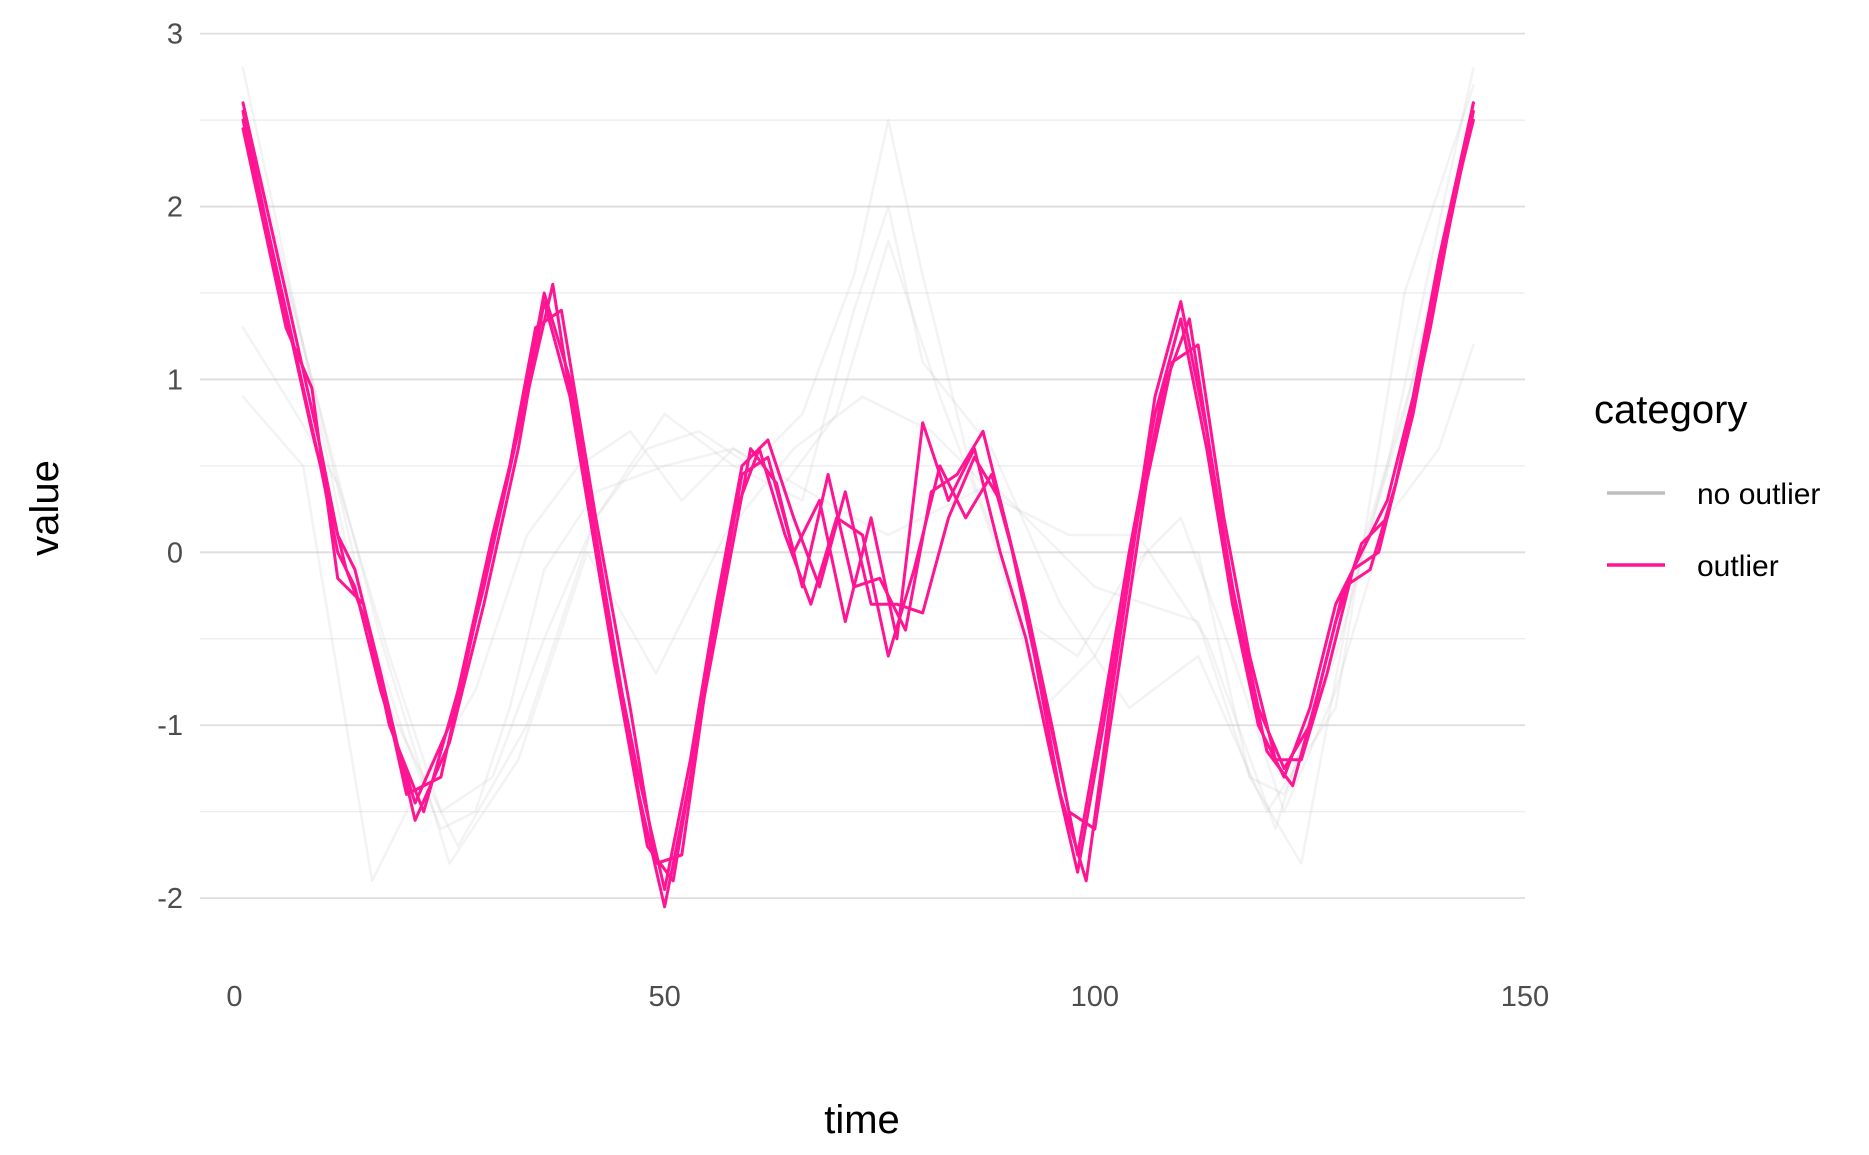  Describe the element at coordinates (1738, 566) in the screenshot. I see `legend-label: outlier` at that location.